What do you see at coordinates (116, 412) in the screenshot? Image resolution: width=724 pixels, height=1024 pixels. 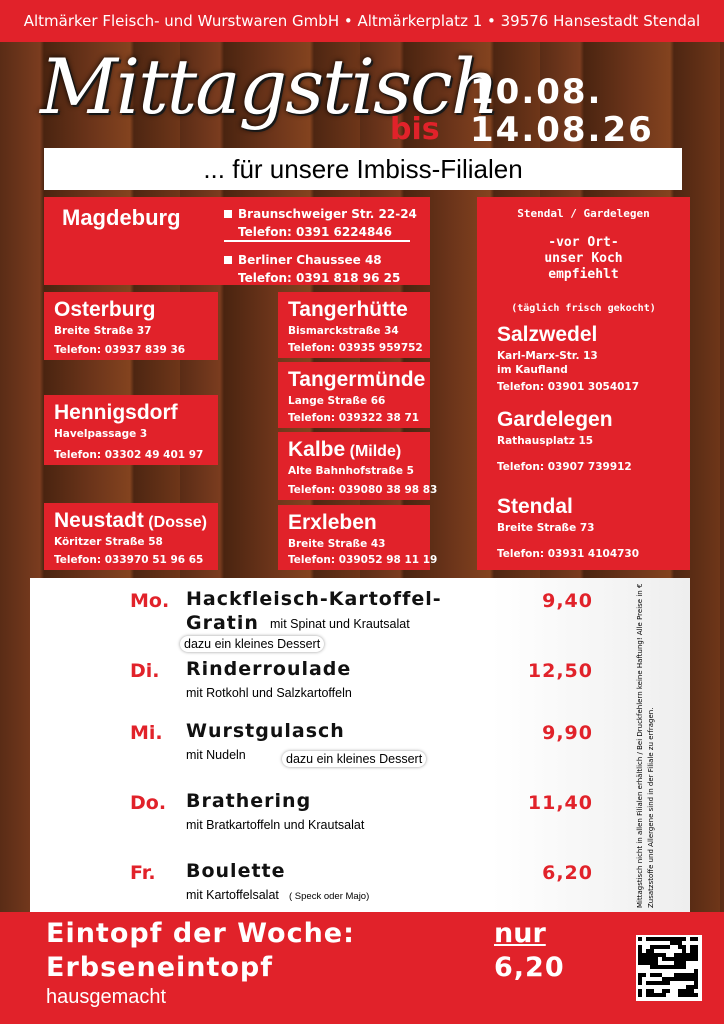 I see `name: Hennigsdorf` at bounding box center [116, 412].